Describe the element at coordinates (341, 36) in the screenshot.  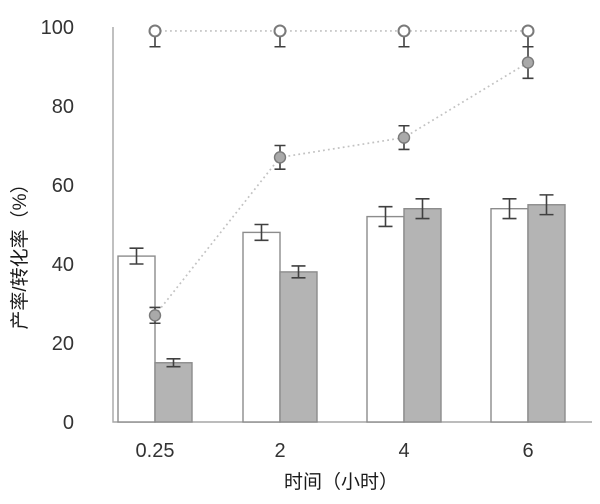
I see `open-circle-dotted-line-group` at that location.